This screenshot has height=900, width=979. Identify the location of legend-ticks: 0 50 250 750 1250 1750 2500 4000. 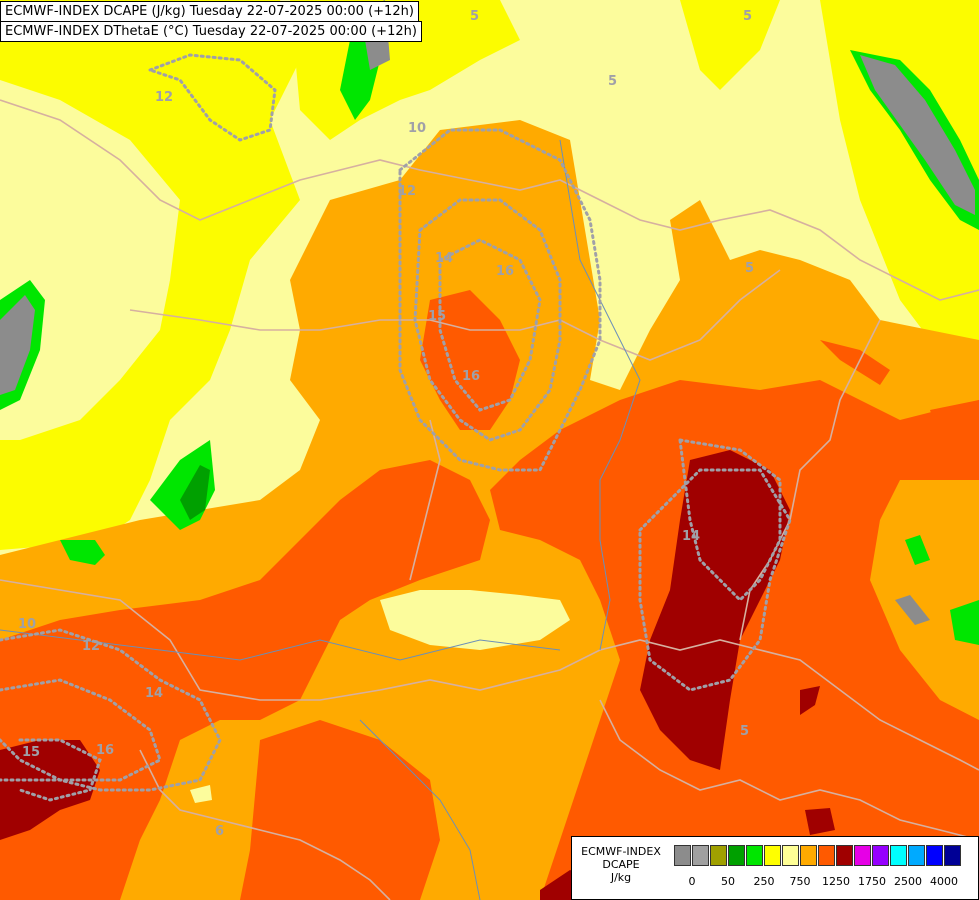
(824, 882).